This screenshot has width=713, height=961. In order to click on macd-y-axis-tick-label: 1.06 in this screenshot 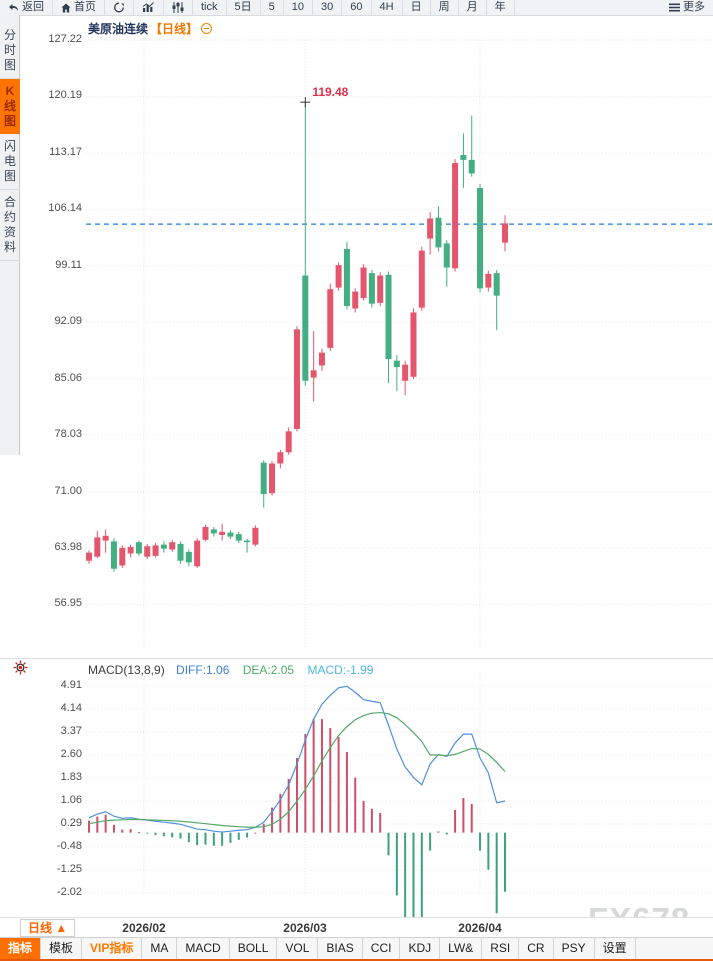, I will do `click(71, 799)`.